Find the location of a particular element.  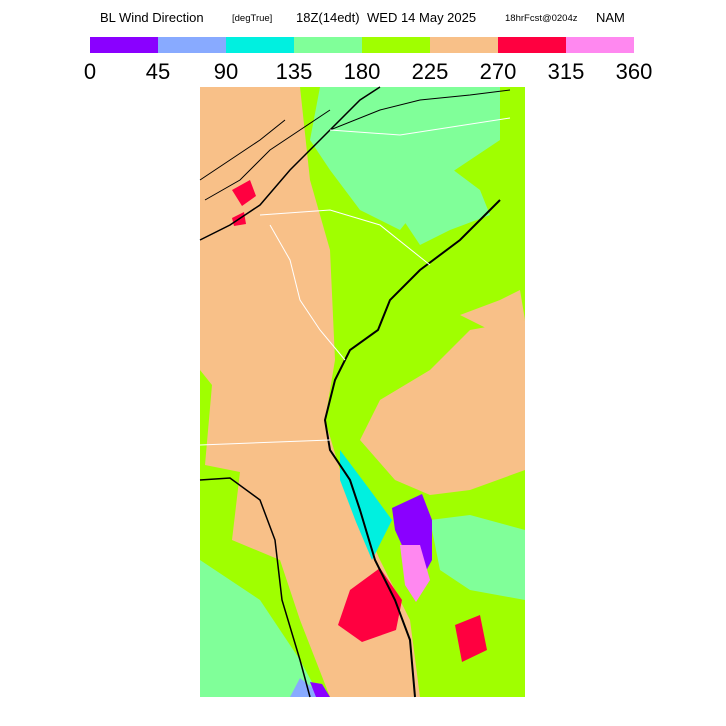

colorbar: 0 45 90 135 180 225 270 315 360 is located at coordinates (368, 60).